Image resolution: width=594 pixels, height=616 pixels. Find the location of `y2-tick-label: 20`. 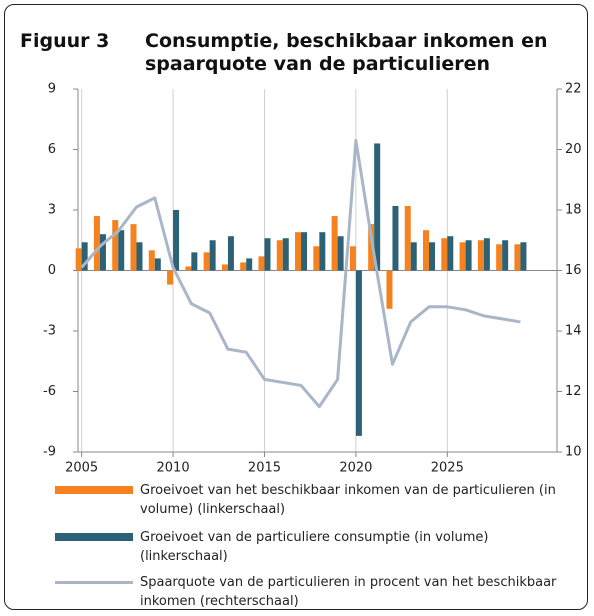

y2-tick-label: 20 is located at coordinates (573, 149).